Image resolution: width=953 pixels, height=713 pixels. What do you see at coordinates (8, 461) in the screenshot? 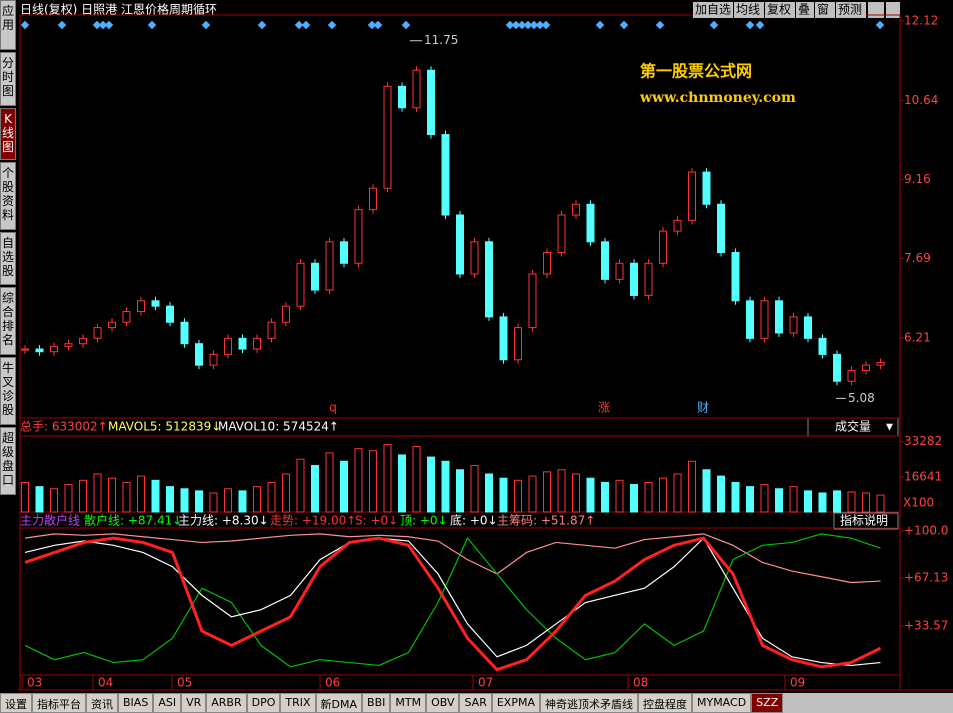
I see `side-tab: 超级盘口` at bounding box center [8, 461].